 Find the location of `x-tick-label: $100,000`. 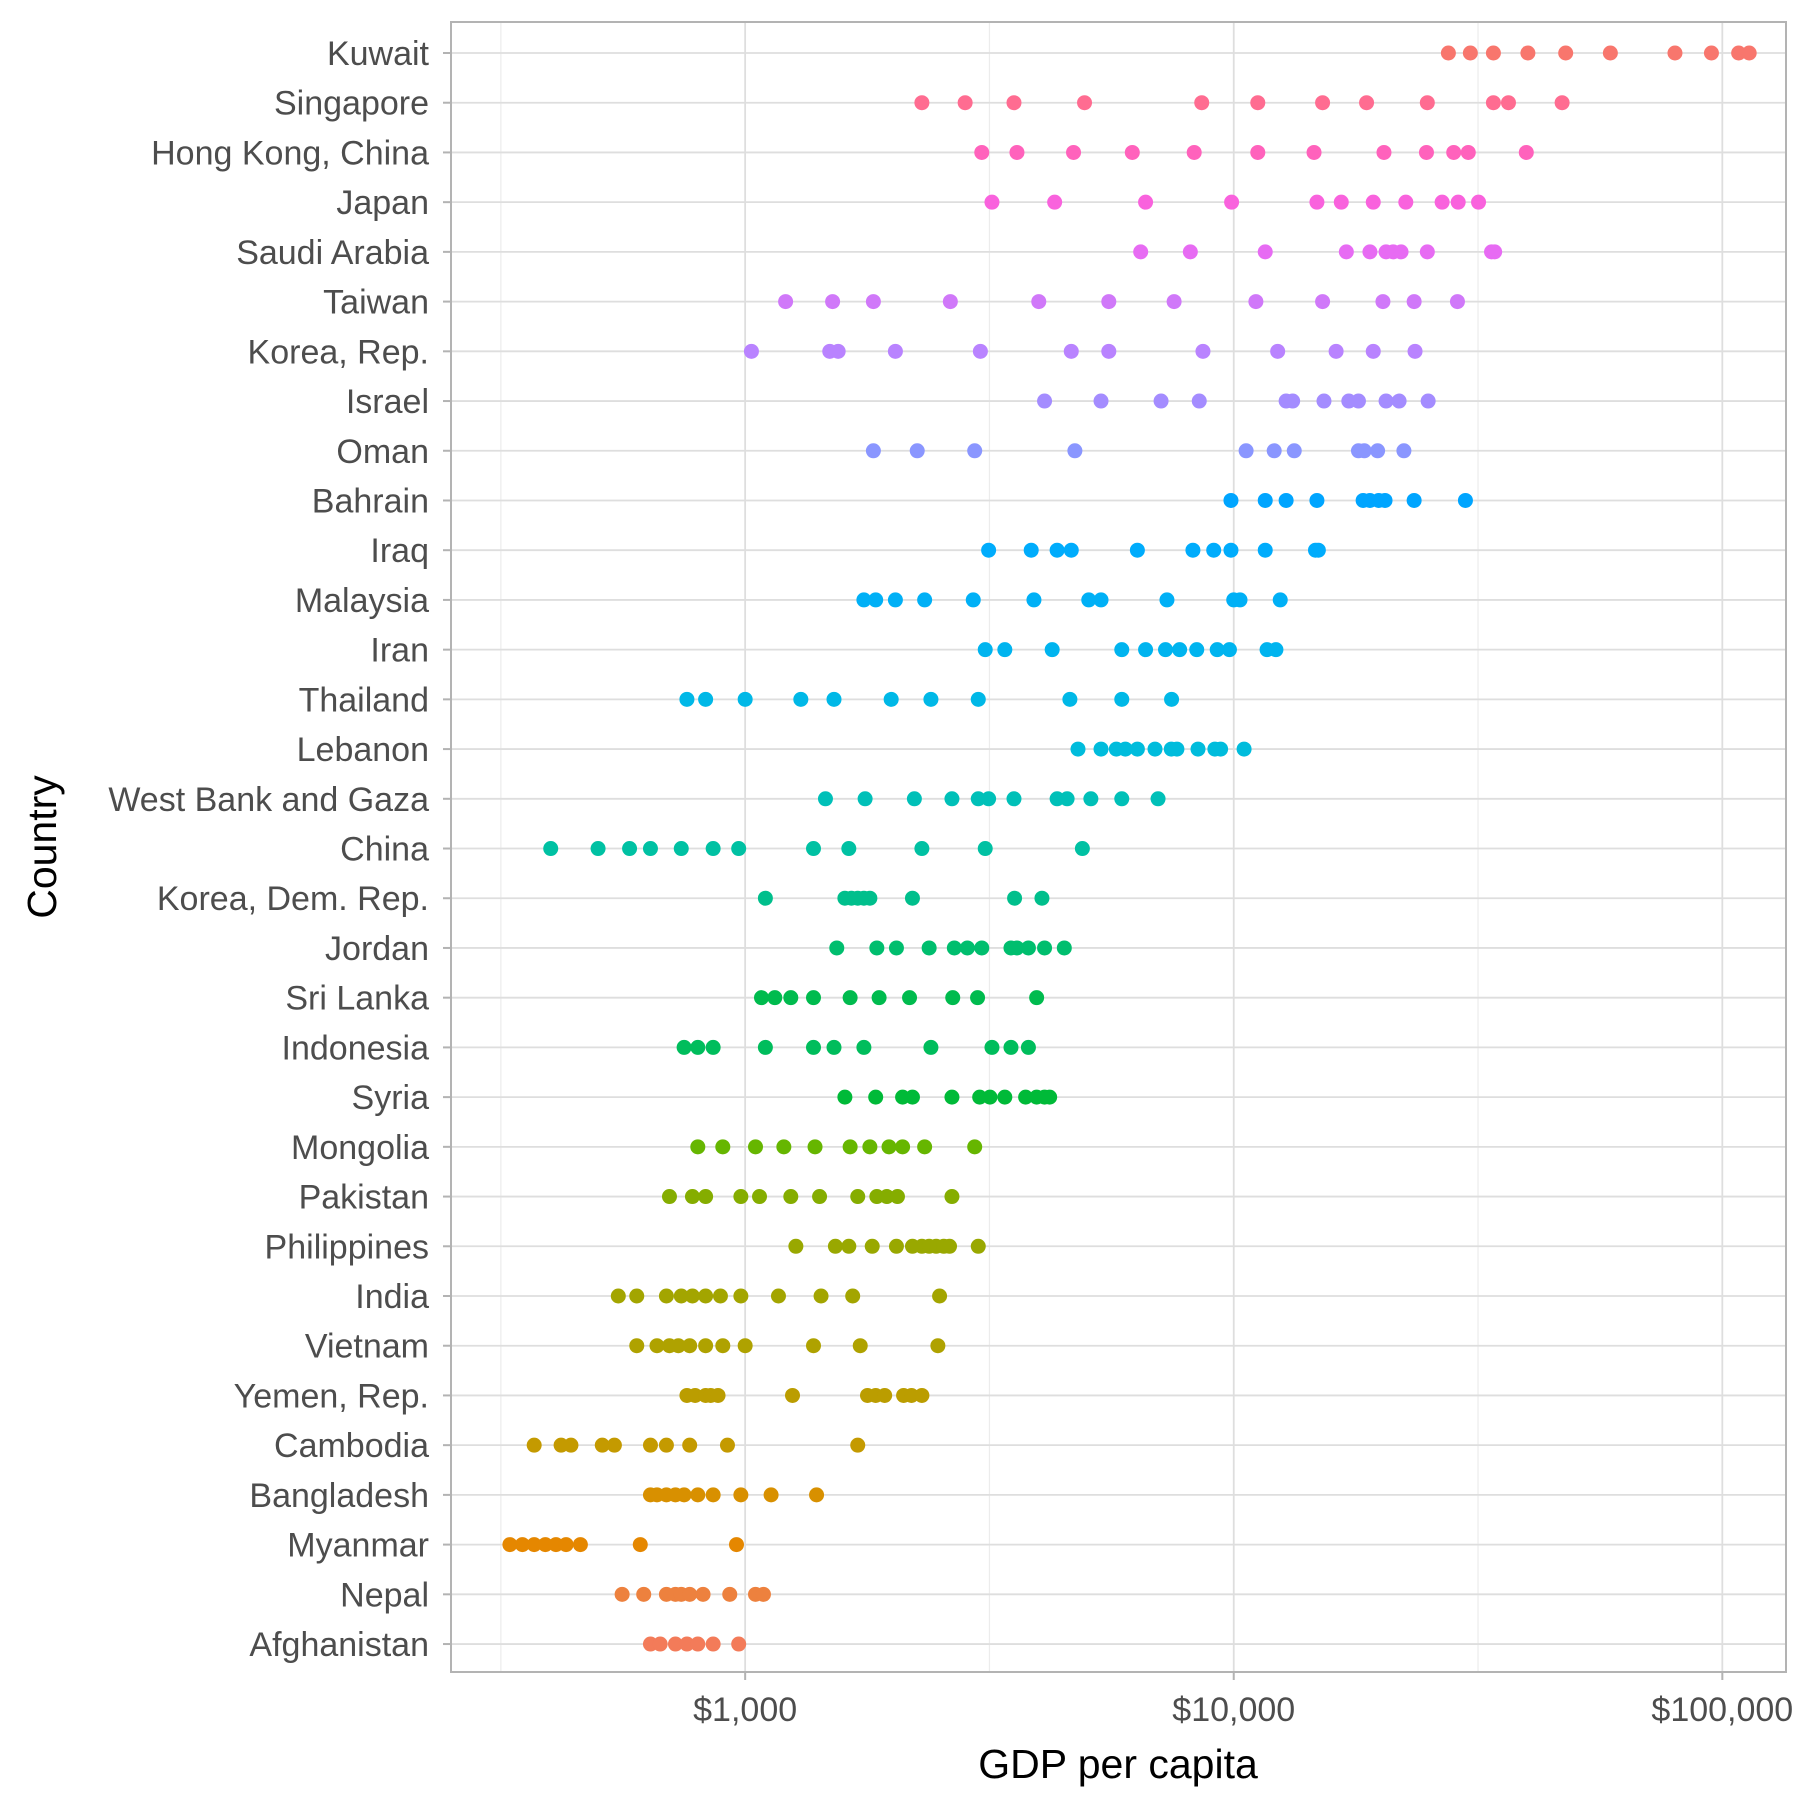

x-tick-label: $100,000 is located at coordinates (1722, 1710).